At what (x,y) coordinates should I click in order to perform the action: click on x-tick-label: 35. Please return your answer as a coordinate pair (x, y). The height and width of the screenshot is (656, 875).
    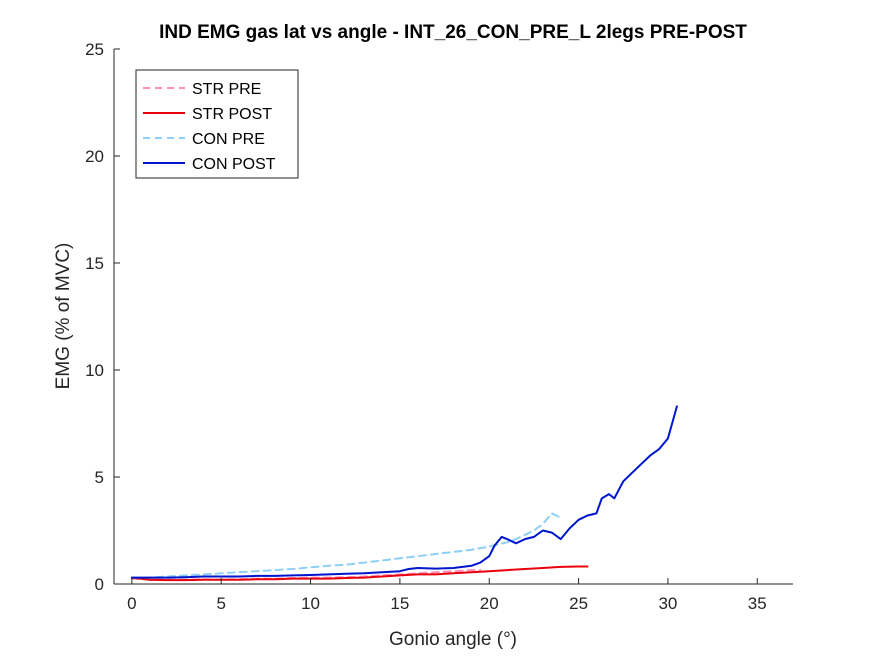
    Looking at the image, I should click on (757, 603).